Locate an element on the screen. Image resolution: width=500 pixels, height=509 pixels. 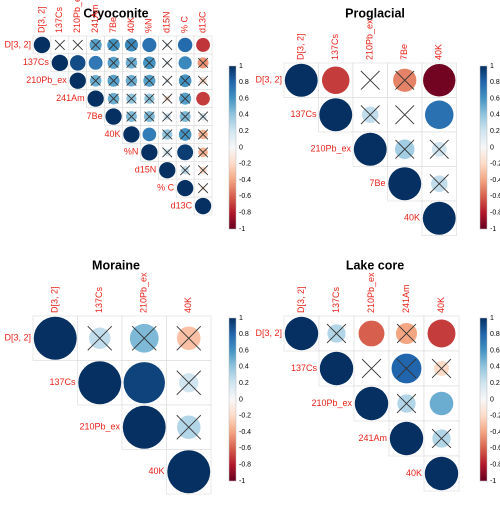
panel-title: Proglacial is located at coordinates (375, 13).